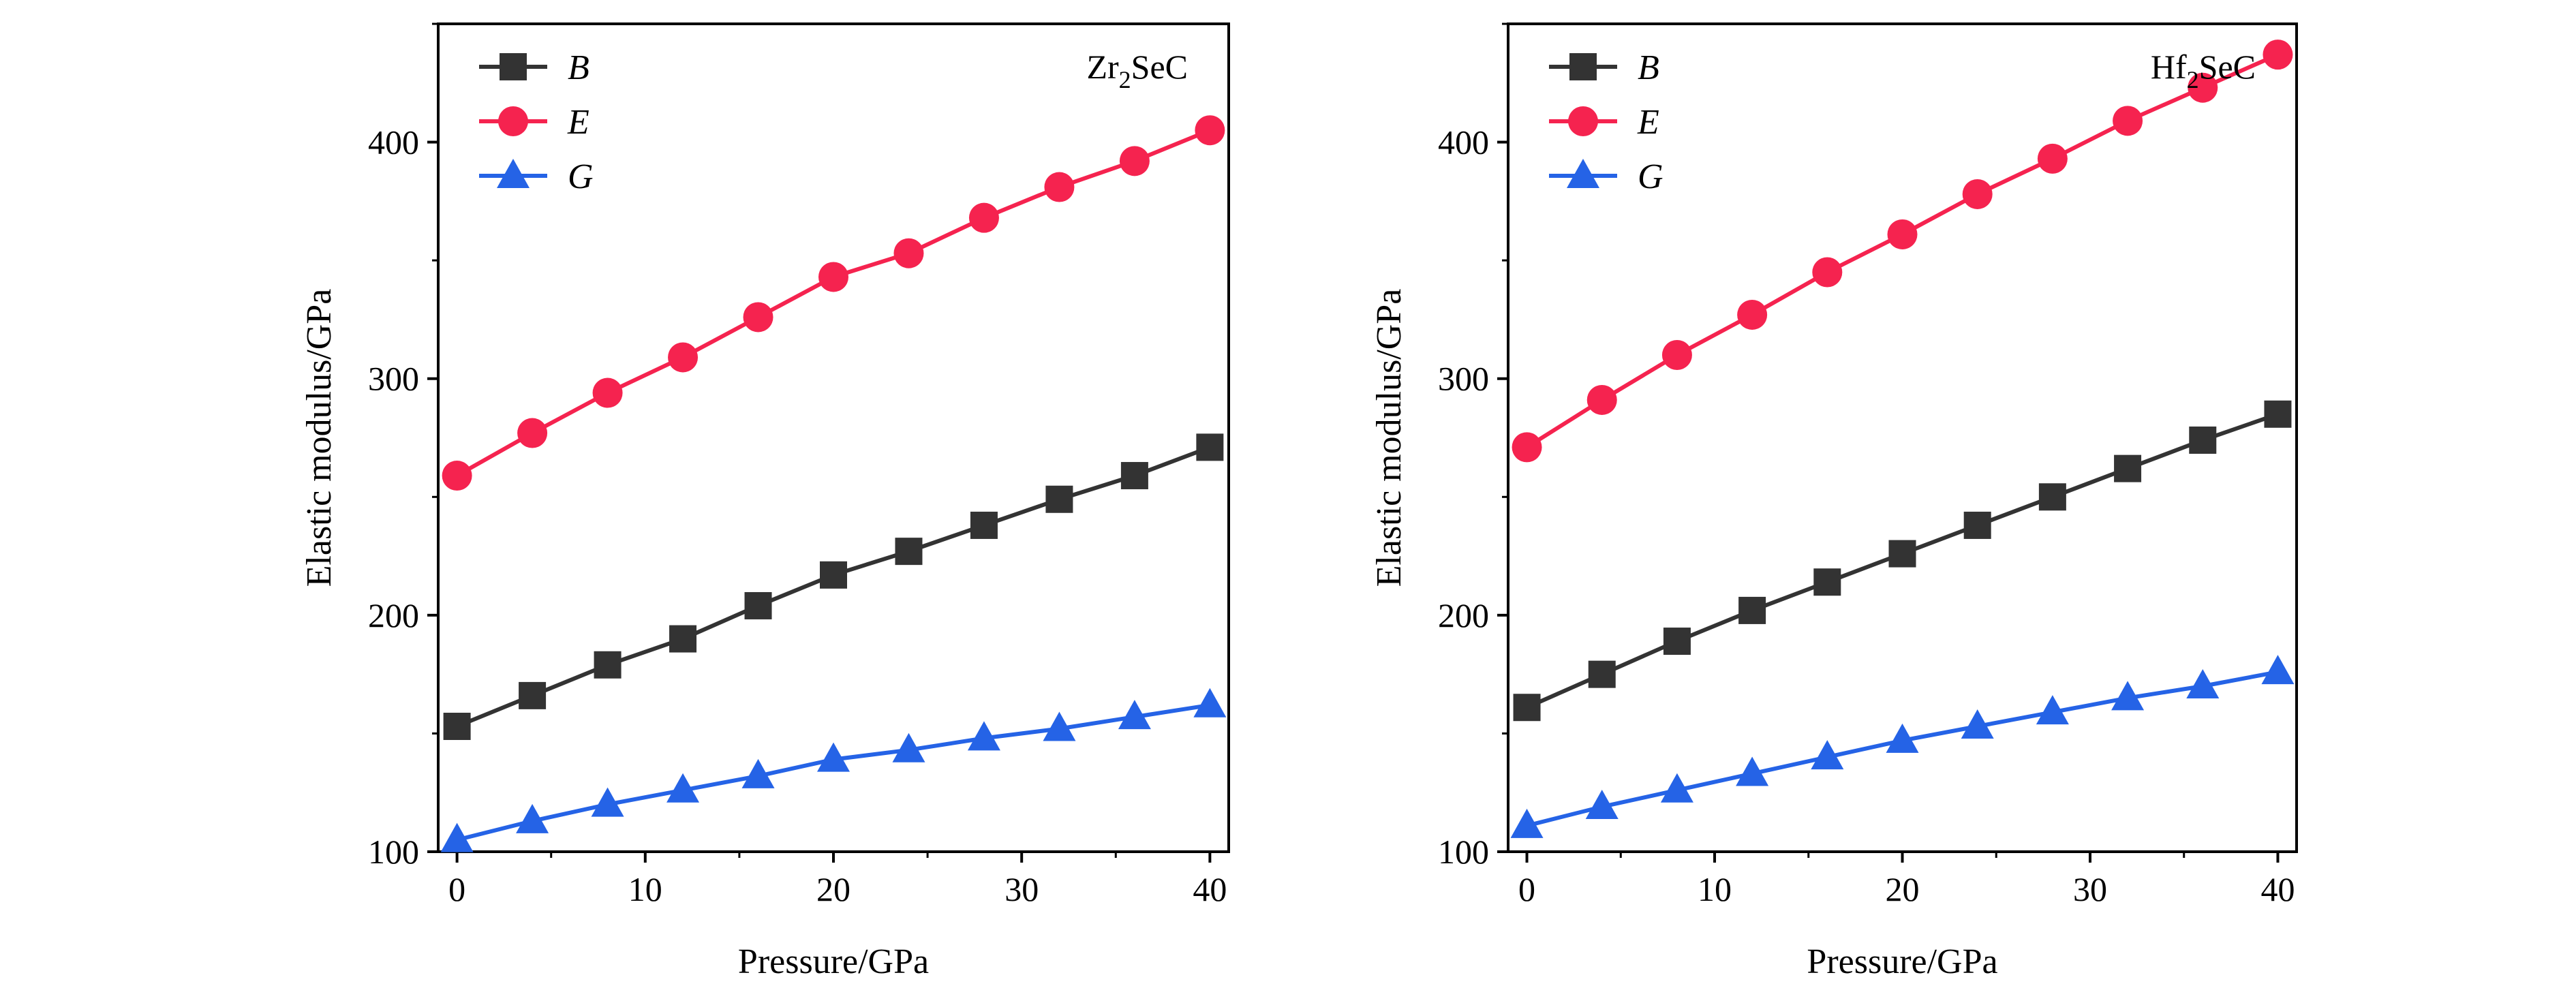 The width and height of the screenshot is (2576, 988). What do you see at coordinates (2169, 67) in the screenshot?
I see `compound-base: Hf` at bounding box center [2169, 67].